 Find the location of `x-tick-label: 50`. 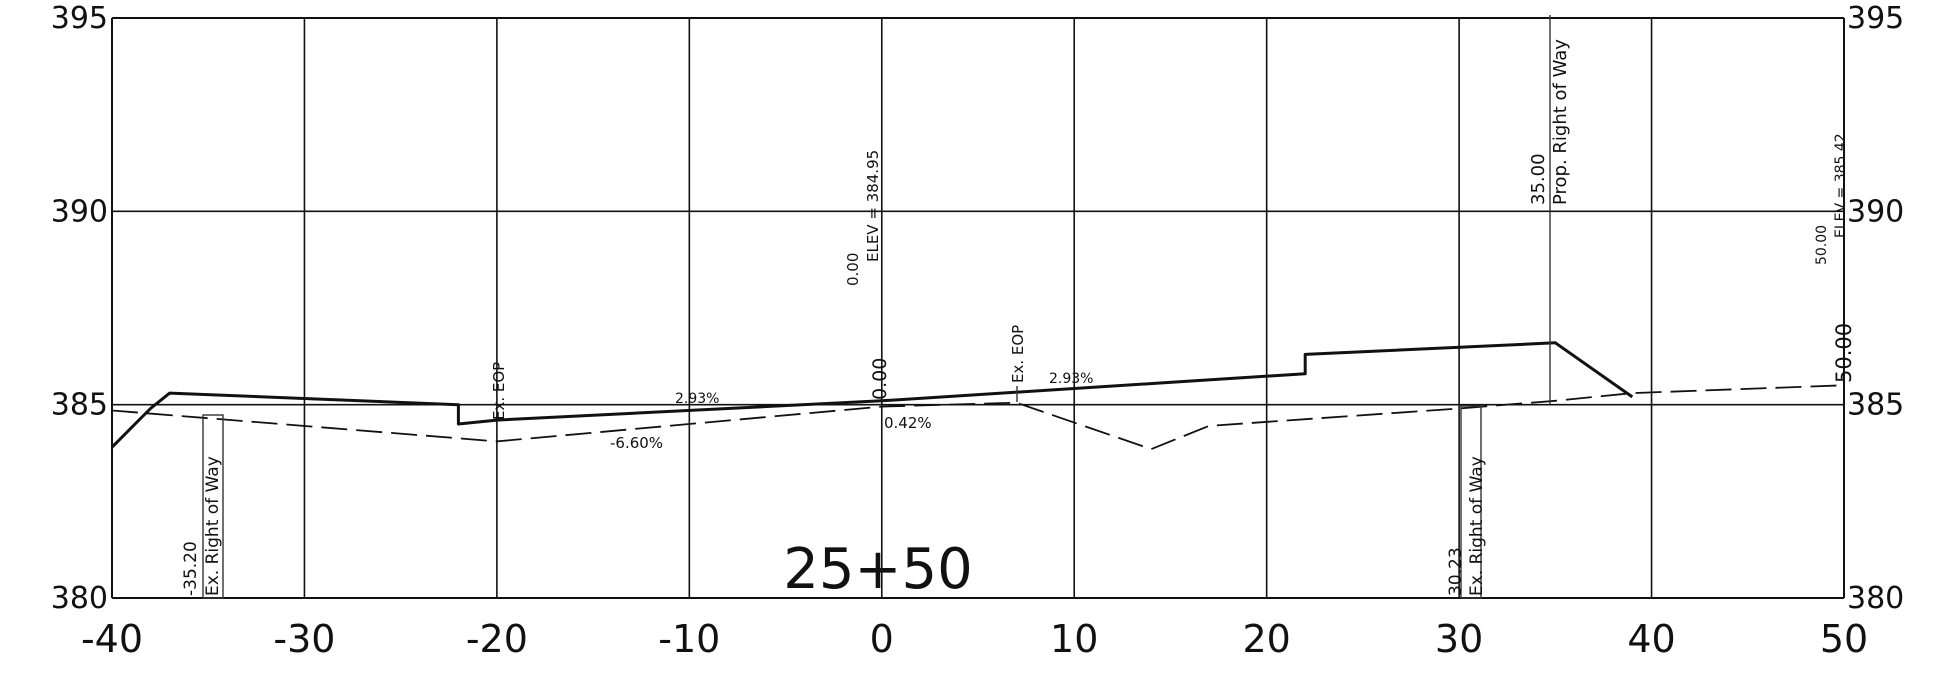

x-tick-label: 50 is located at coordinates (1844, 639).